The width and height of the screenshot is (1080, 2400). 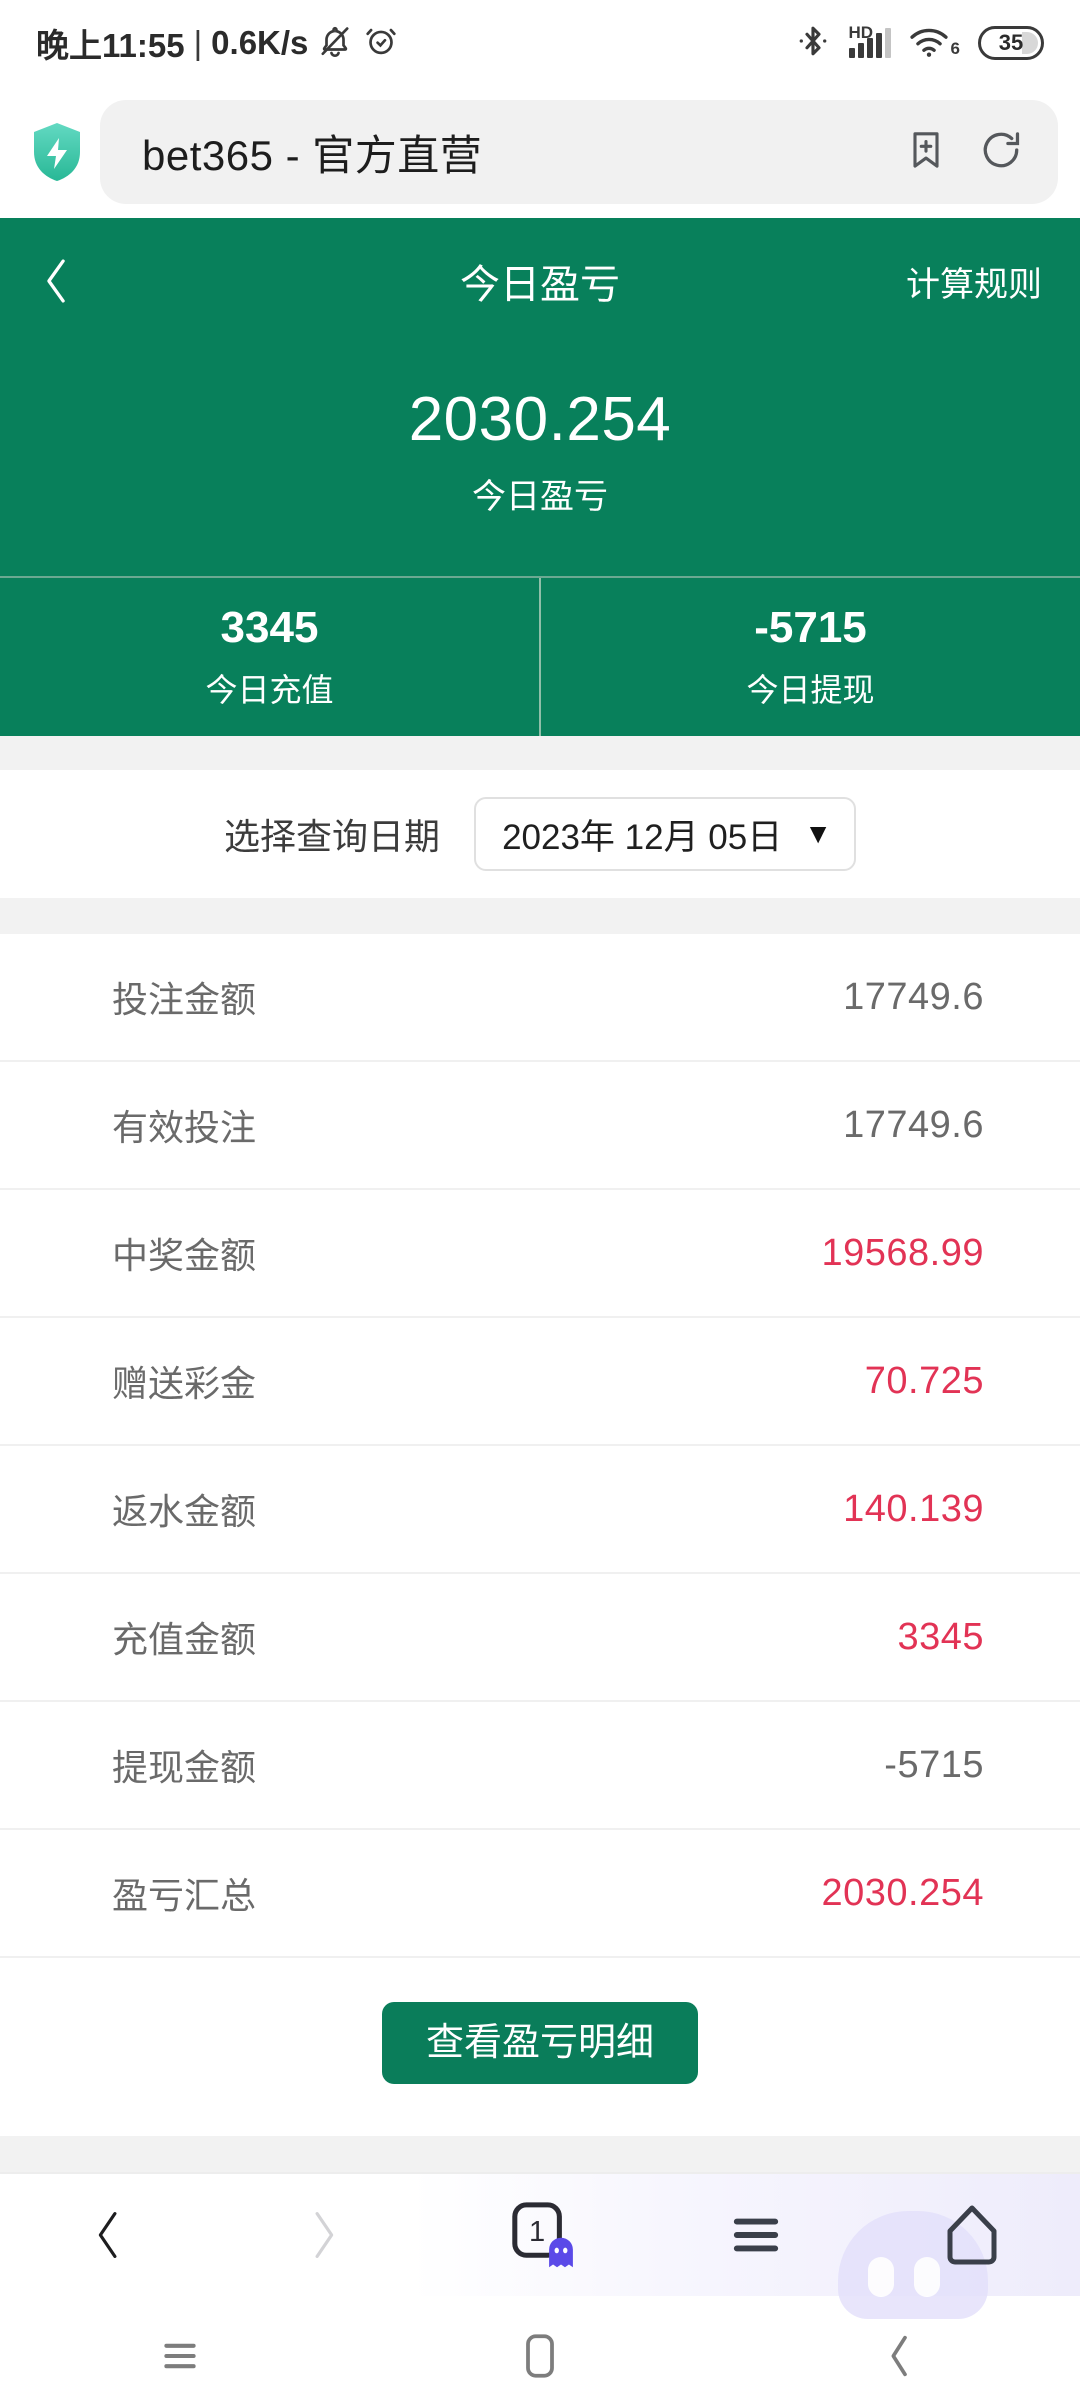 I want to click on bluetooth-icon, so click(x=813, y=43).